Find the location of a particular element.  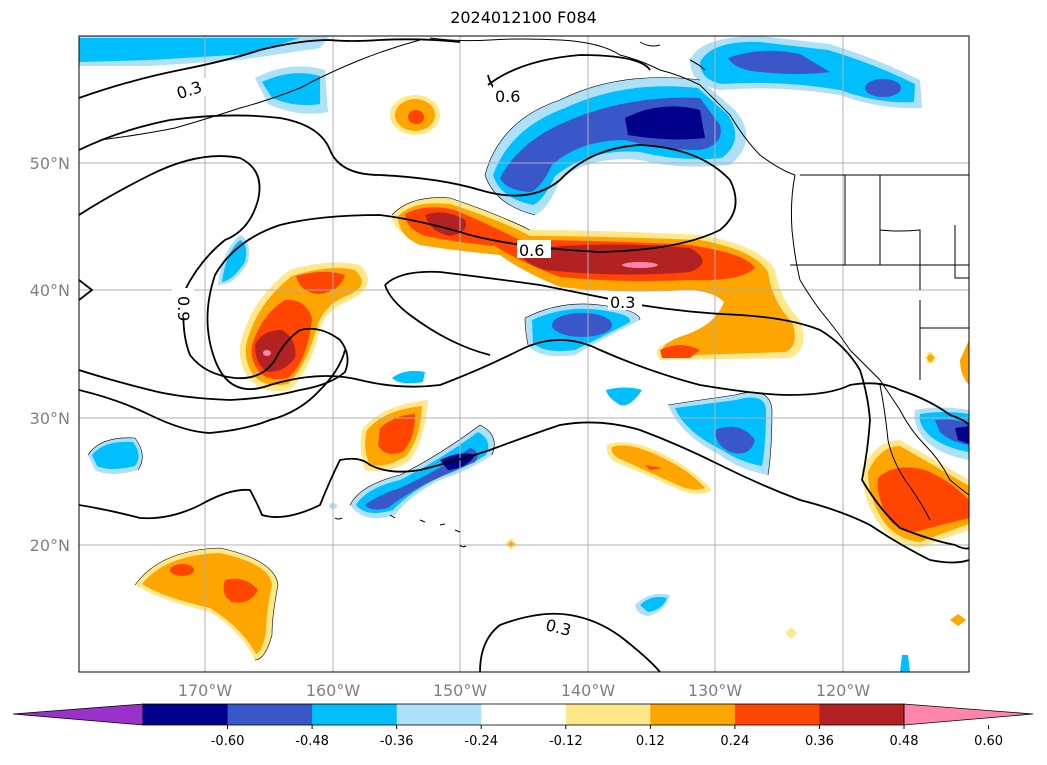

colorbar-tick-label: -0.36 is located at coordinates (397, 741).